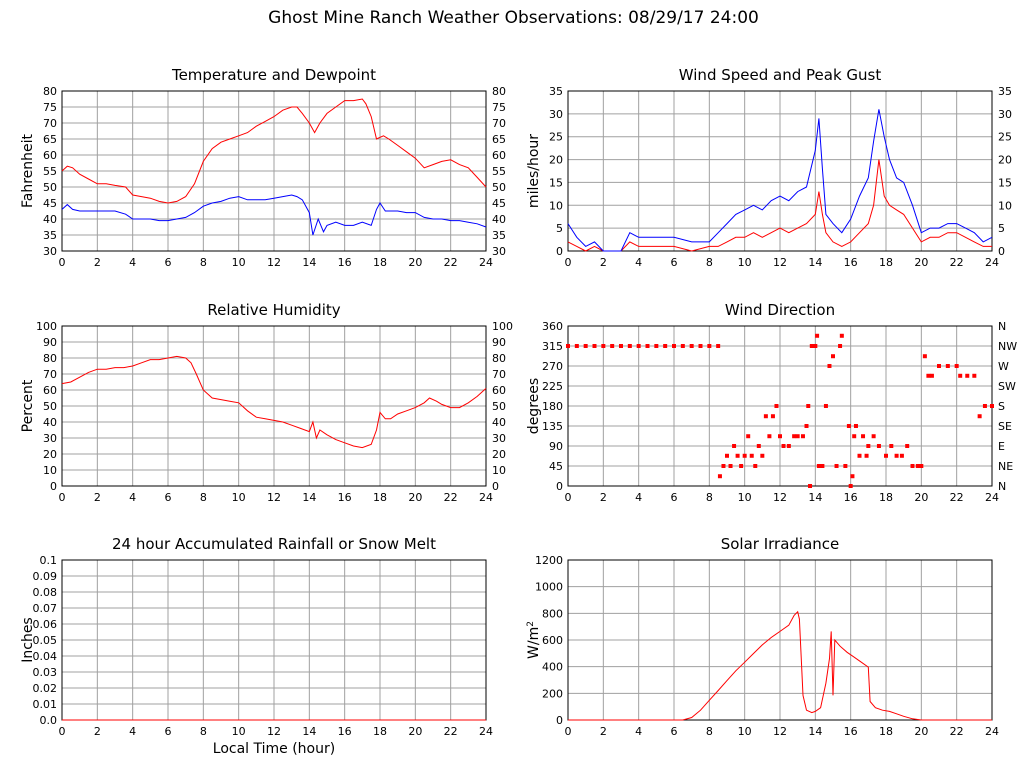 This screenshot has width=1027, height=772. What do you see at coordinates (50, 219) in the screenshot?
I see `y-tick-label: 40` at bounding box center [50, 219].